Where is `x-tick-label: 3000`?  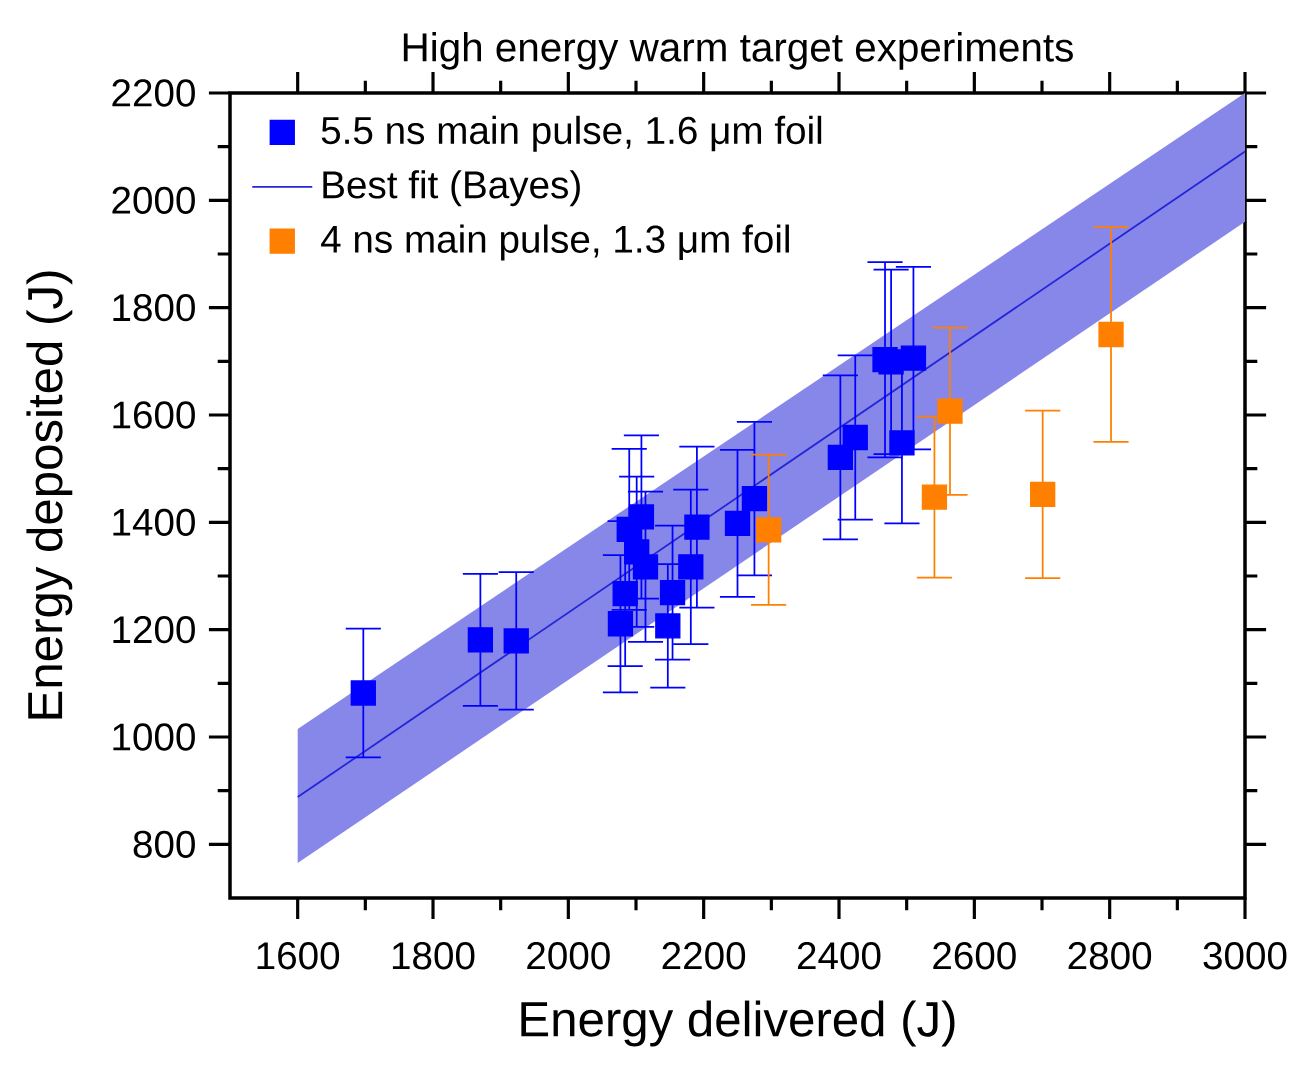
x-tick-label: 3000 is located at coordinates (1245, 956).